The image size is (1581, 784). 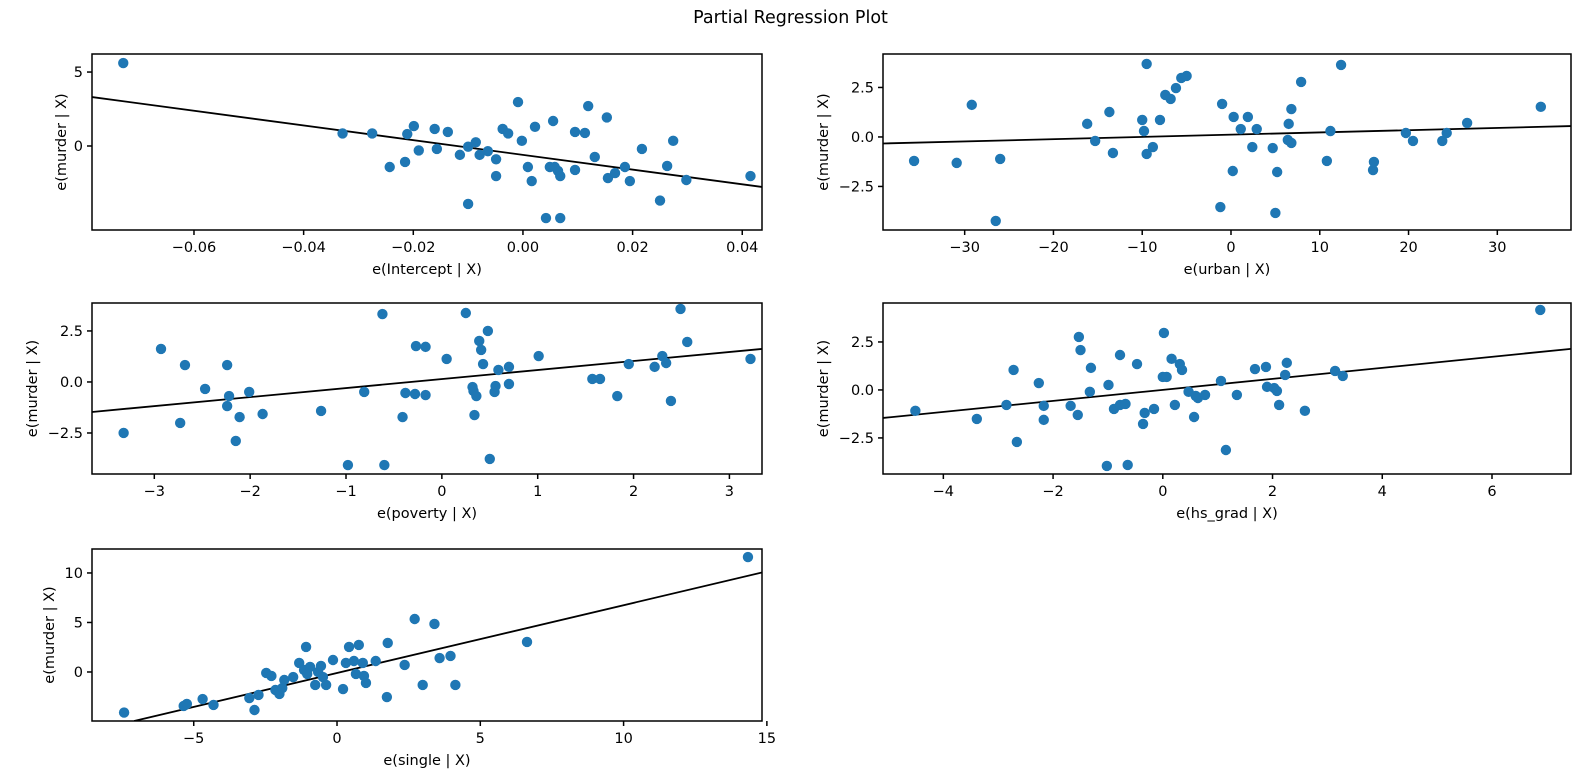 I want to click on figure-title: Partial Regression Plot, so click(x=790, y=18).